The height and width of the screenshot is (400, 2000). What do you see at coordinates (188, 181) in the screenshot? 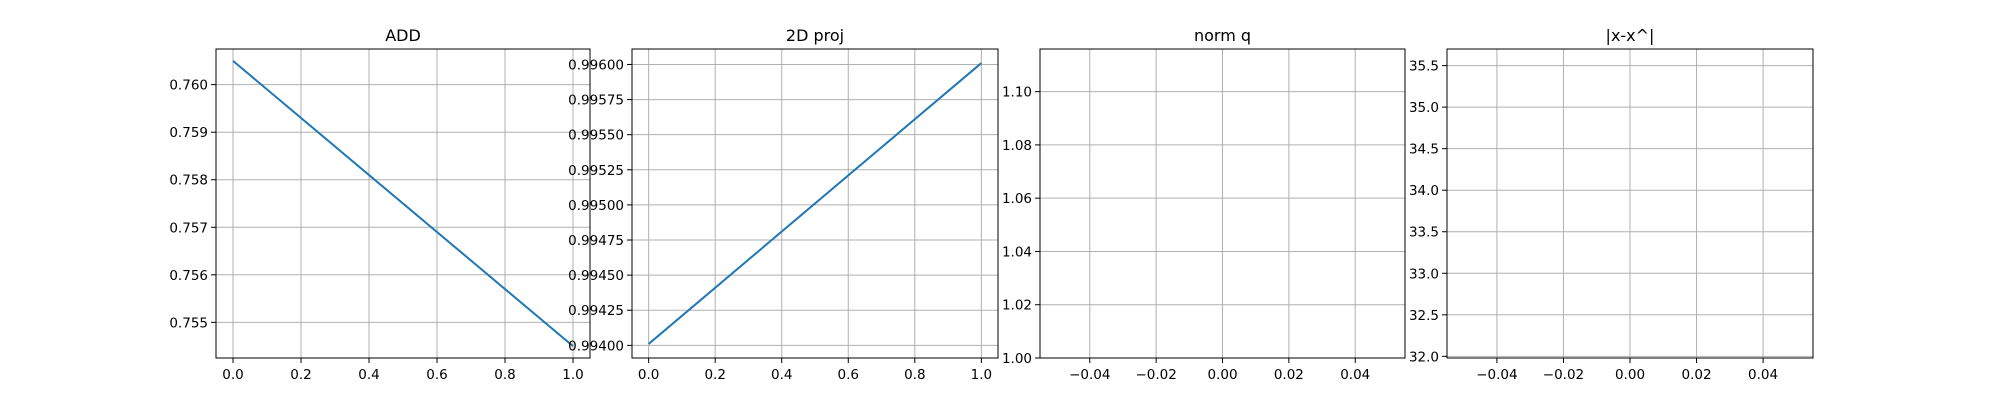
I see `y-tick-label: 0.758` at bounding box center [188, 181].